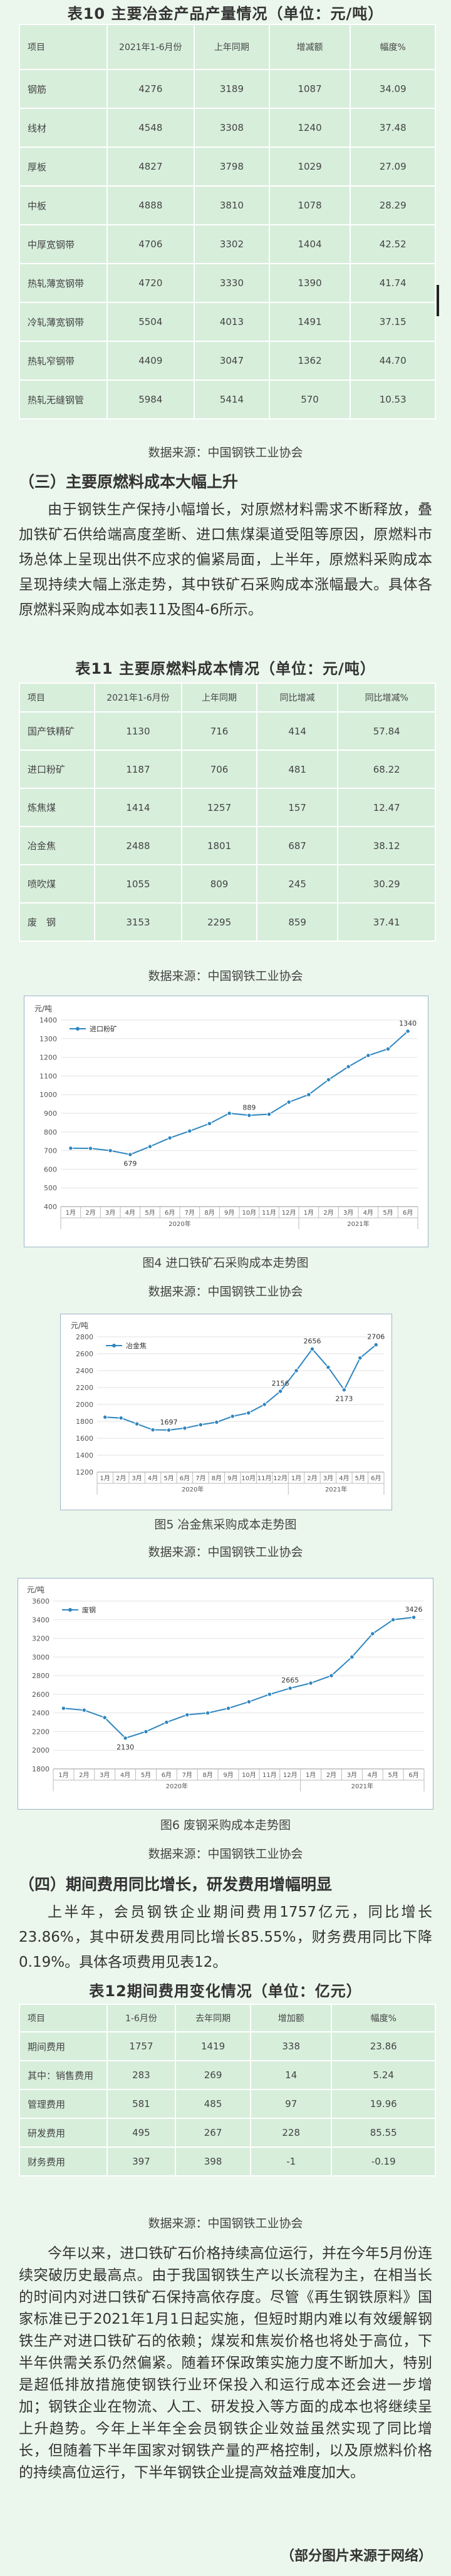 The image size is (451, 2576). What do you see at coordinates (356, 2556) in the screenshot?
I see `image-credit: （部分图片来源于网络）` at bounding box center [356, 2556].